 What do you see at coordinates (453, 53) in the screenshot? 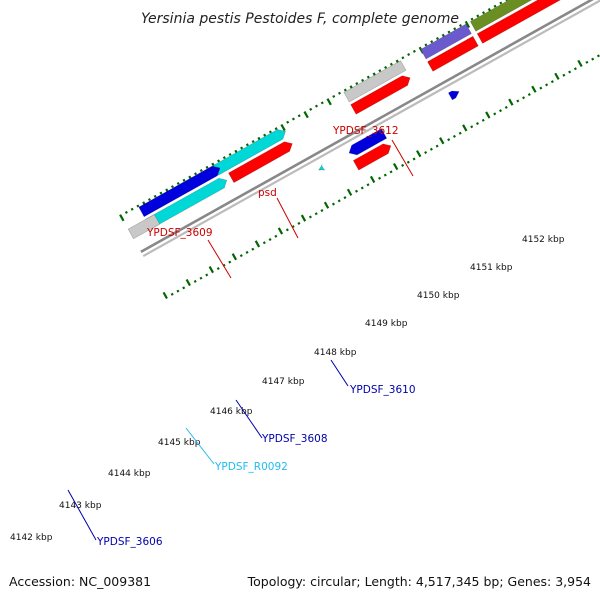
I see `gene-red-psd` at bounding box center [453, 53].